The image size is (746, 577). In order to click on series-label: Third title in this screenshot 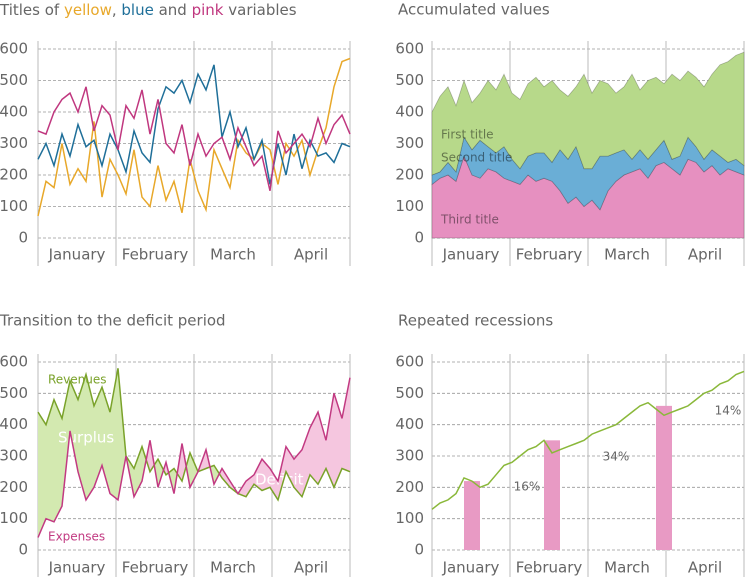, I will do `click(469, 220)`.